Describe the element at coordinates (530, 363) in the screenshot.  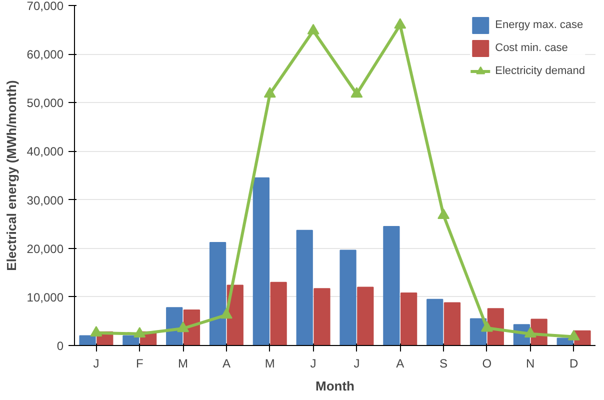
I see `x-tick-label: N` at that location.